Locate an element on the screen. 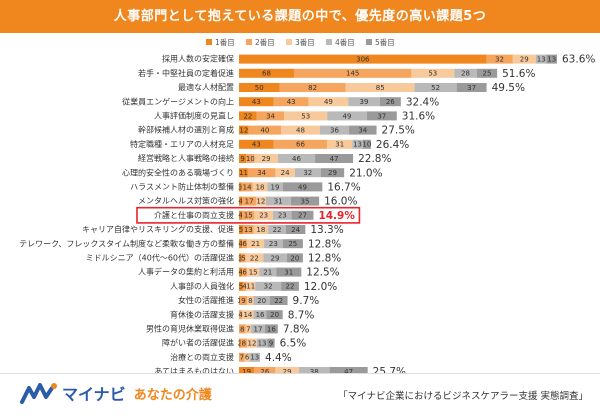 Image resolution: width=600 pixels, height=418 pixels. category-label: テレワーク、フレックスタイム制度など柔軟な働き方の整備 is located at coordinates (126, 243).